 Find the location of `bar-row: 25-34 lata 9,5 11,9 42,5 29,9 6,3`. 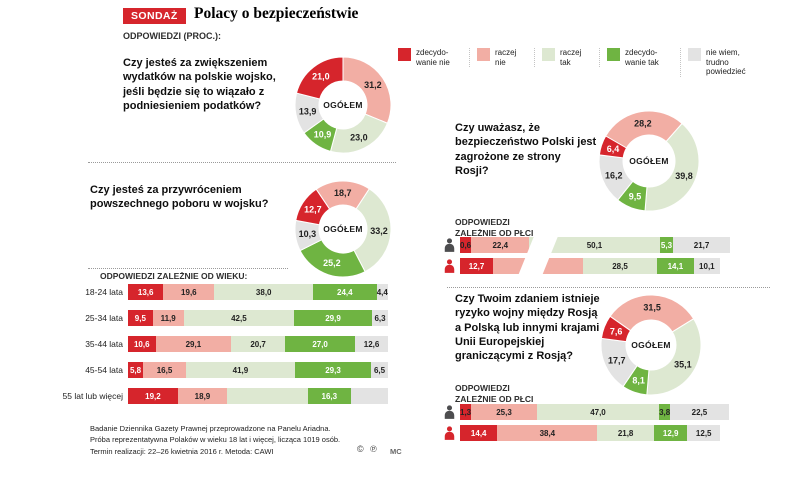

bar-row: 25-34 lata 9,5 11,9 42,5 29,9 6,3 is located at coordinates (225, 318).